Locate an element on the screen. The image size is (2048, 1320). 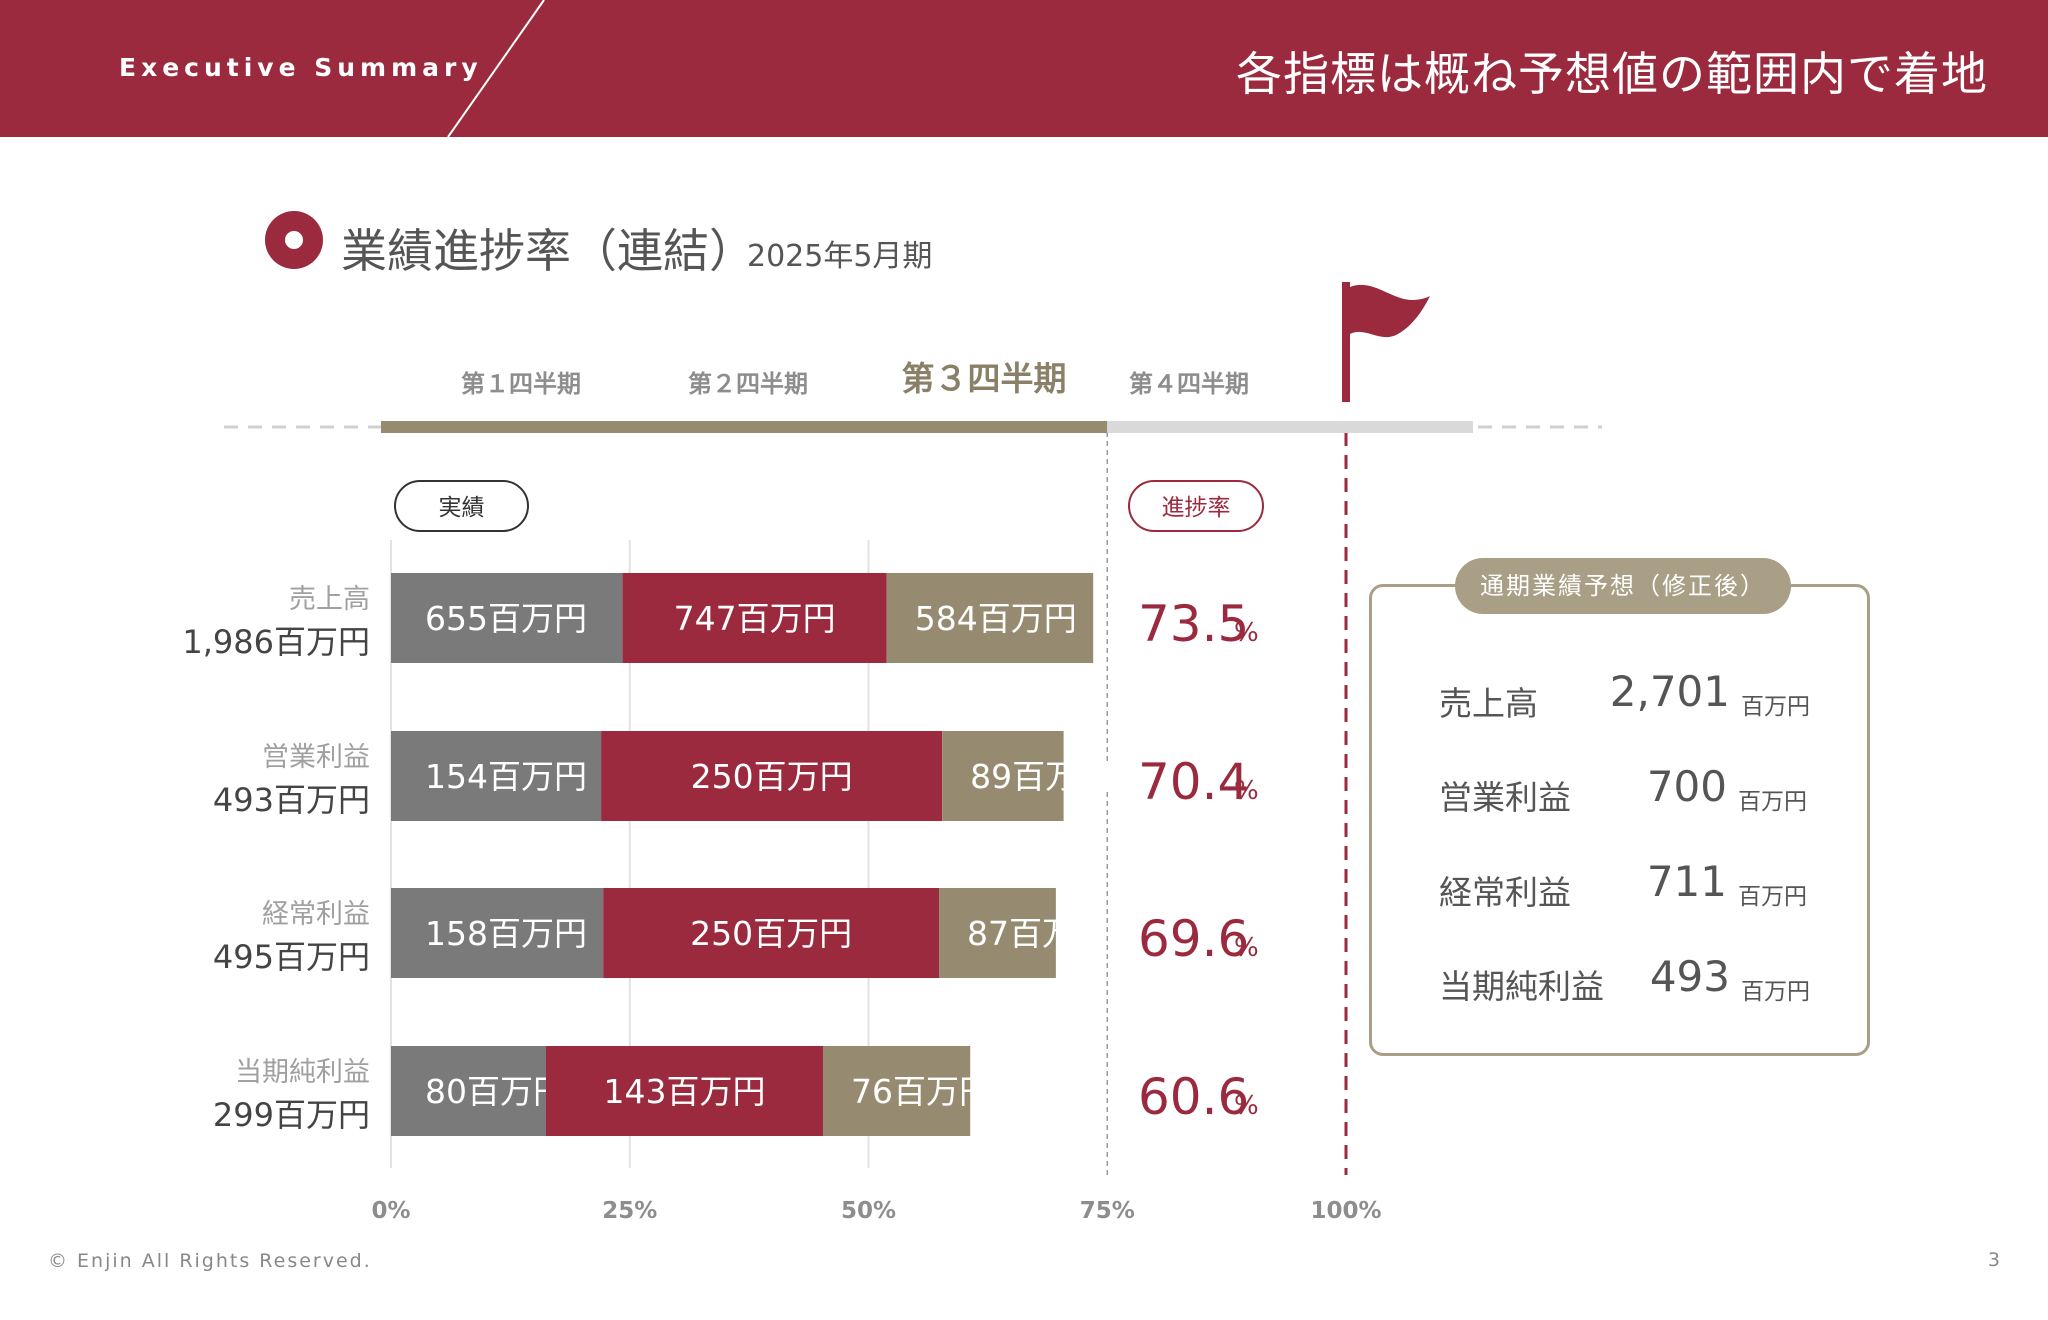
bar-label-4-q2: 143百万円 is located at coordinates (684, 1091).